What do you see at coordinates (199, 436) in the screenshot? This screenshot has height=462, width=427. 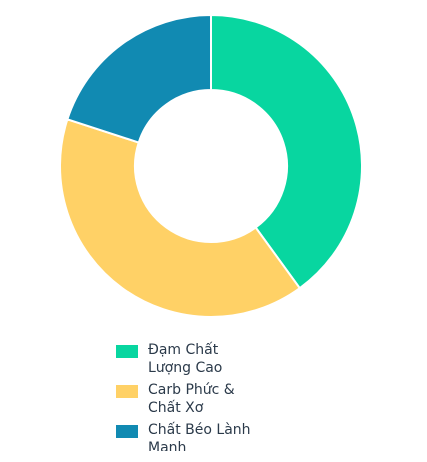 I see `legend-label: Chất Béo Lành Mạnh` at bounding box center [199, 436].